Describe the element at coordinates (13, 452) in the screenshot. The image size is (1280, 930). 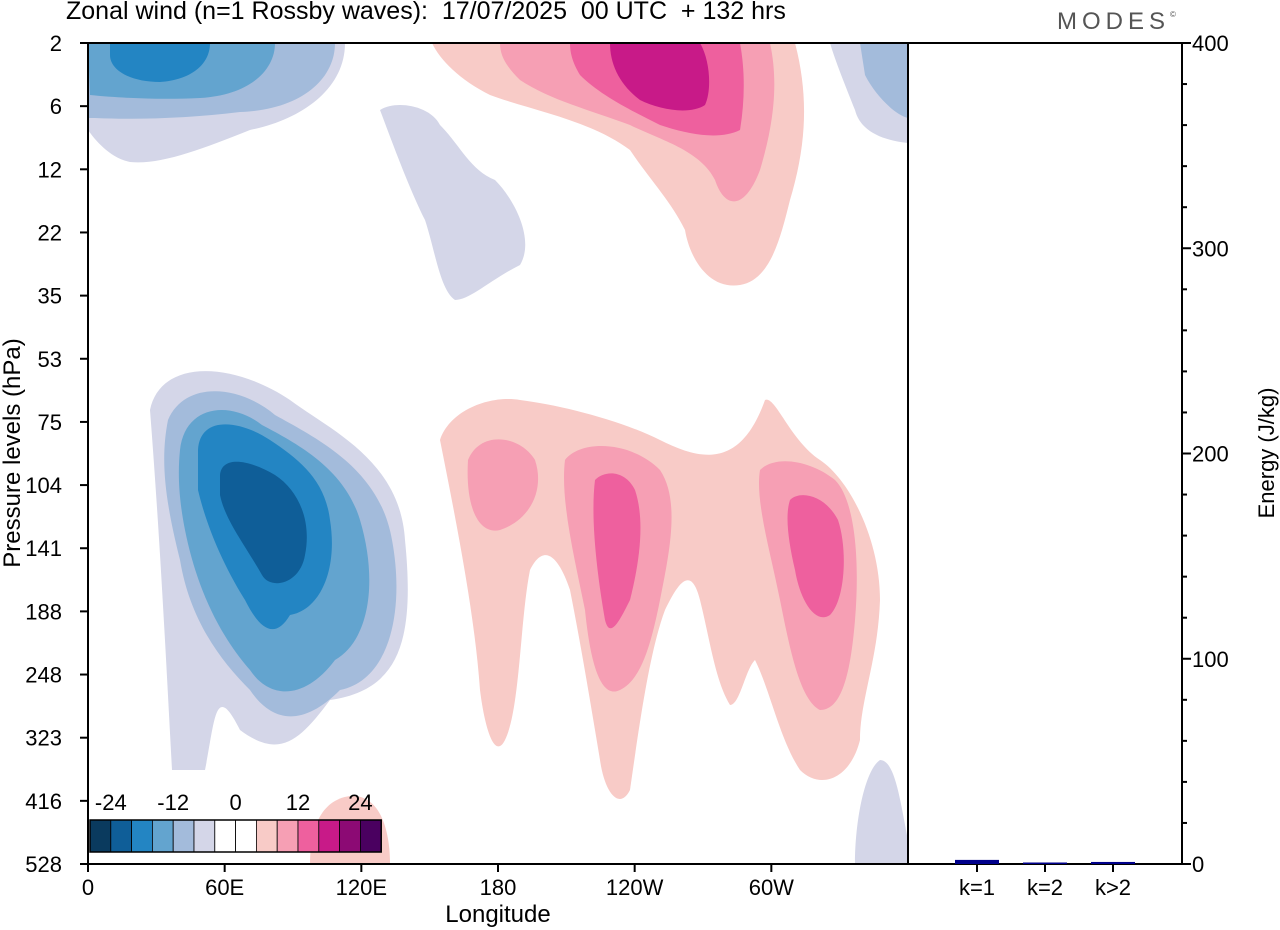
I see `y-axis-label: Pressure levels (hPa)` at that location.